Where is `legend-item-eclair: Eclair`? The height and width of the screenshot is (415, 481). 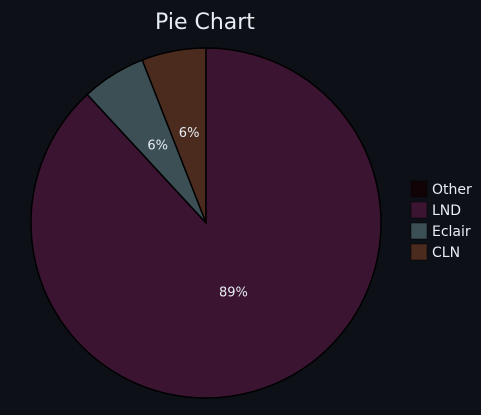
legend-item-eclair: Eclair is located at coordinates (440, 231).